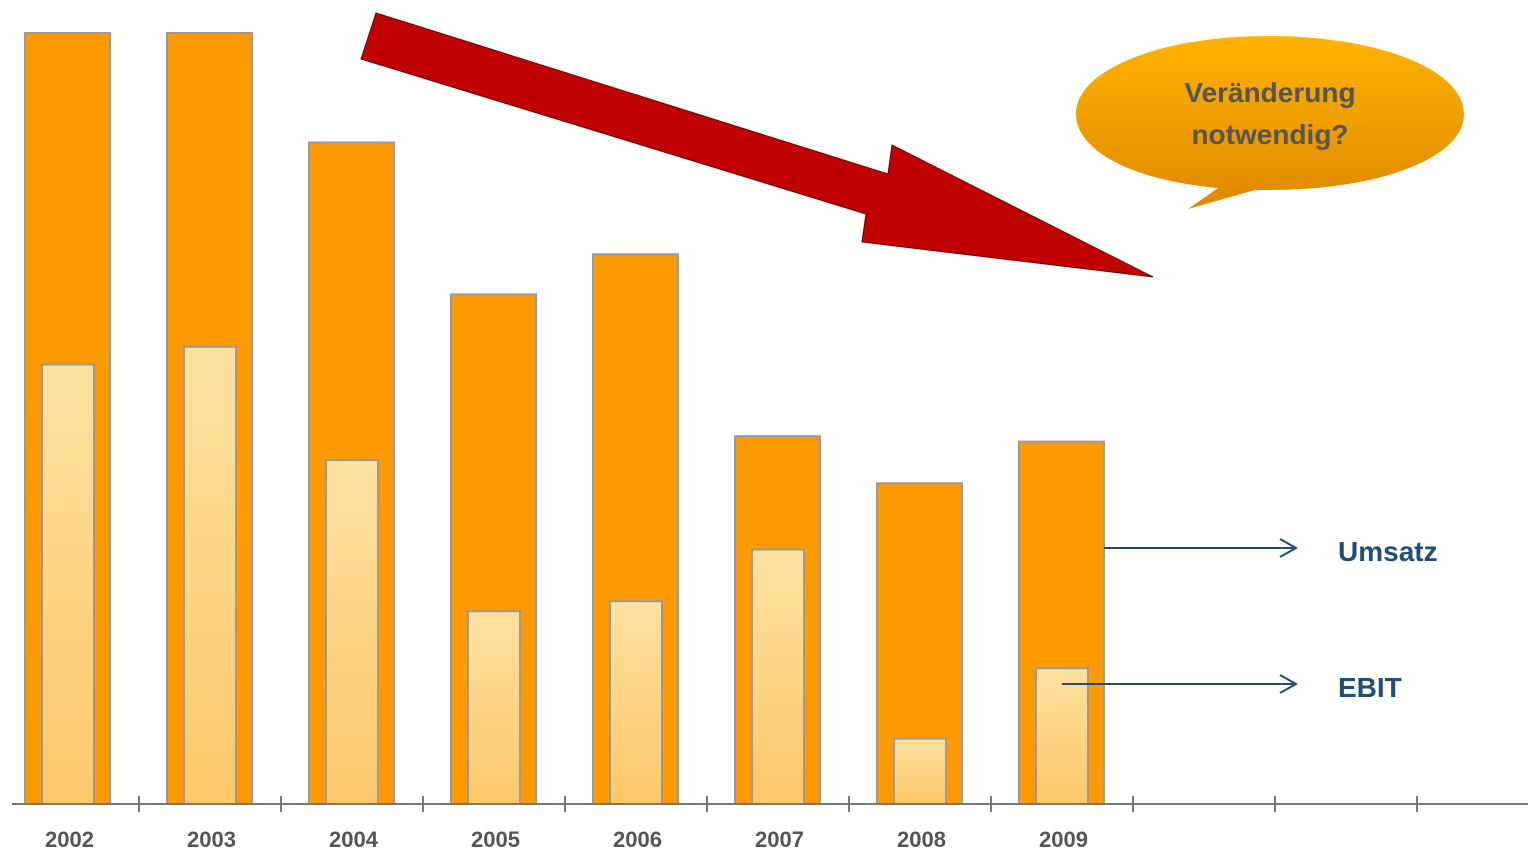  Describe the element at coordinates (920, 771) in the screenshot. I see `bar-ebit-2008` at that location.